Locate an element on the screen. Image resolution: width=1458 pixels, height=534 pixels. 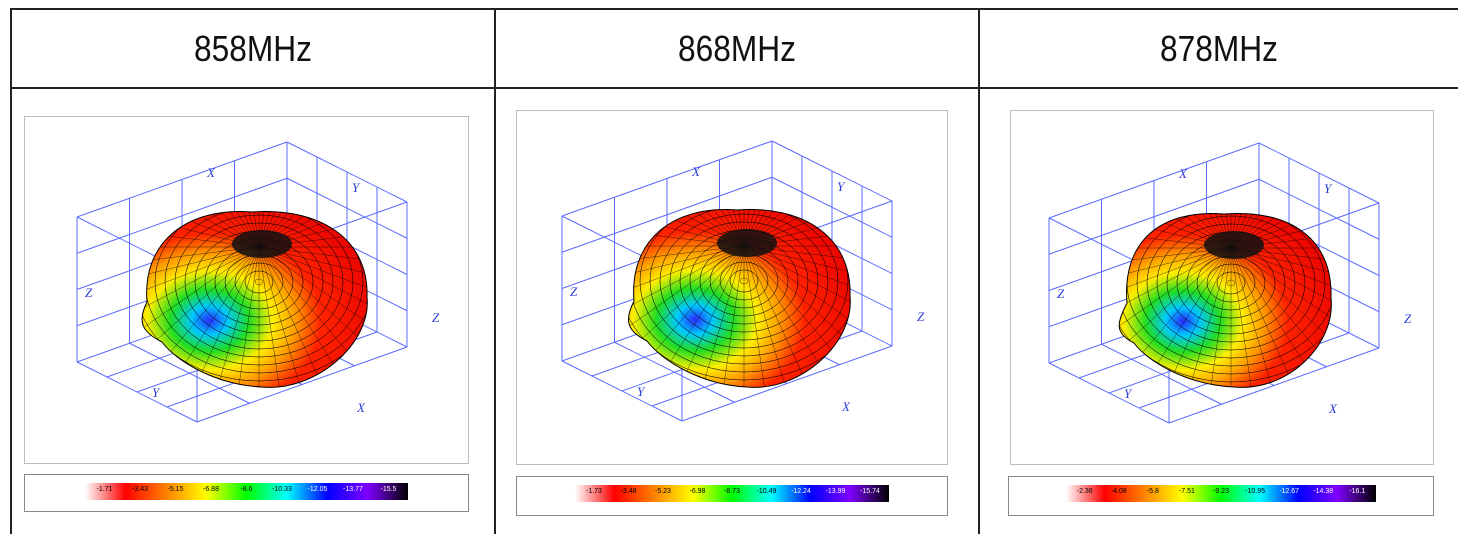
colorbar-tick-label: -13.99 is located at coordinates (835, 491).